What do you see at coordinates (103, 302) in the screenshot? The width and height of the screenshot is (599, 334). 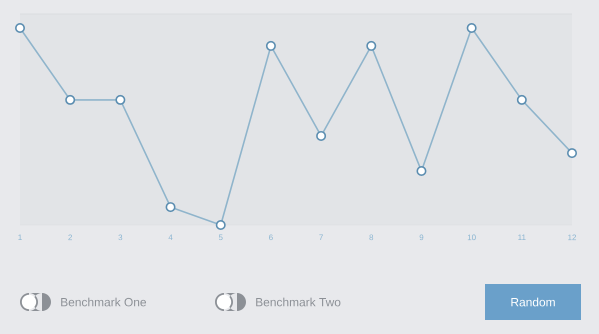 I see `text: Benchmark One` at bounding box center [103, 302].